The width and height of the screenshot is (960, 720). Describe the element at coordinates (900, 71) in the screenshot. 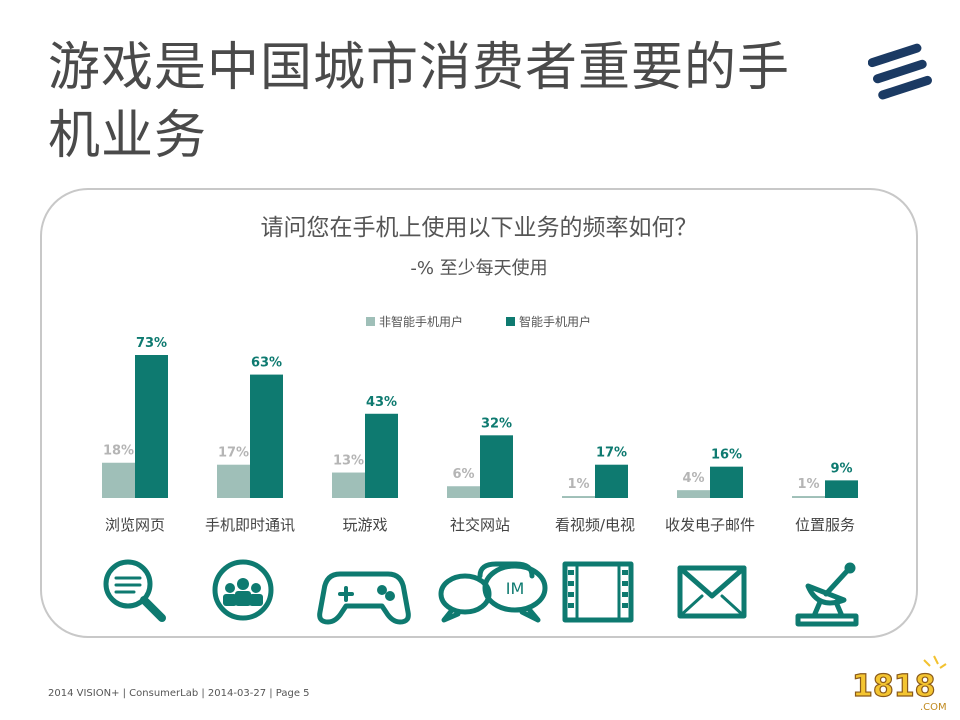

I see `ericsson-logo-icon` at that location.